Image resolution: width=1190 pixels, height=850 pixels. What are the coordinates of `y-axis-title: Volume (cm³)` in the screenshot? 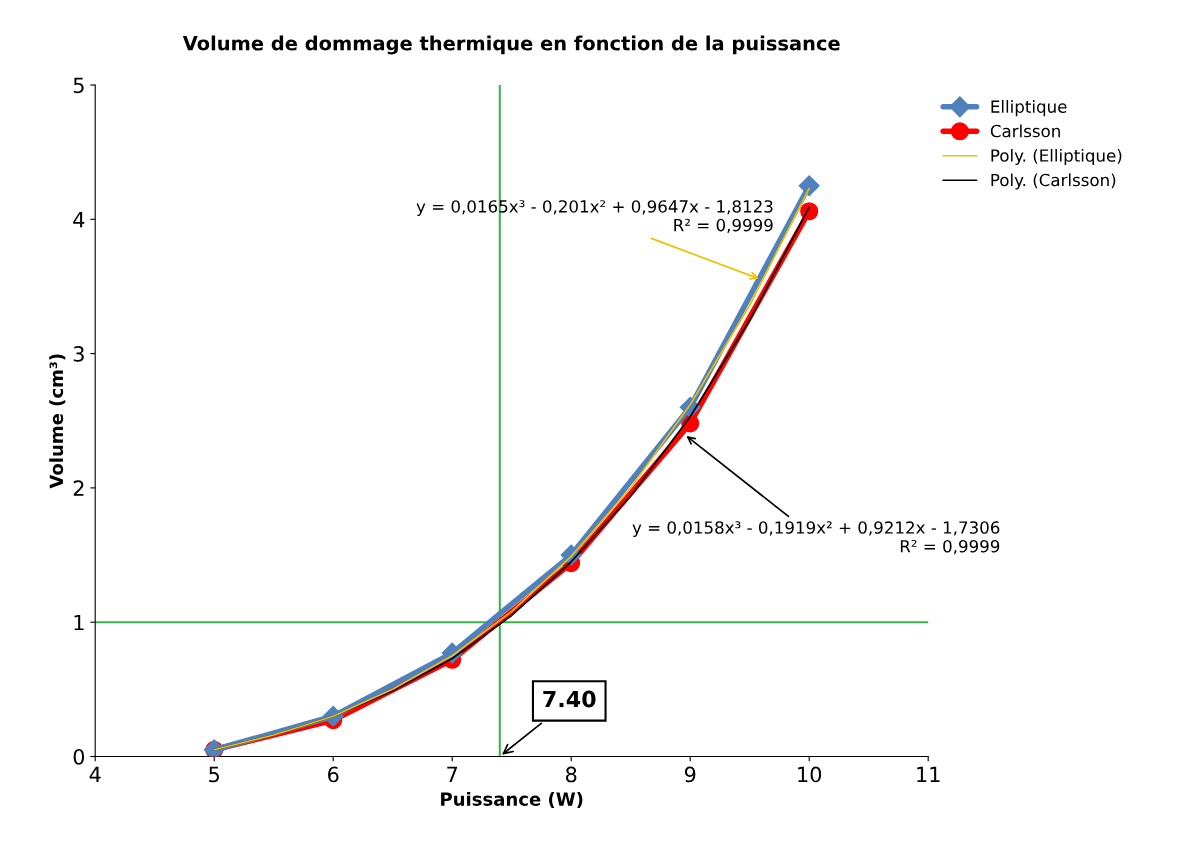 It's located at (57, 421).